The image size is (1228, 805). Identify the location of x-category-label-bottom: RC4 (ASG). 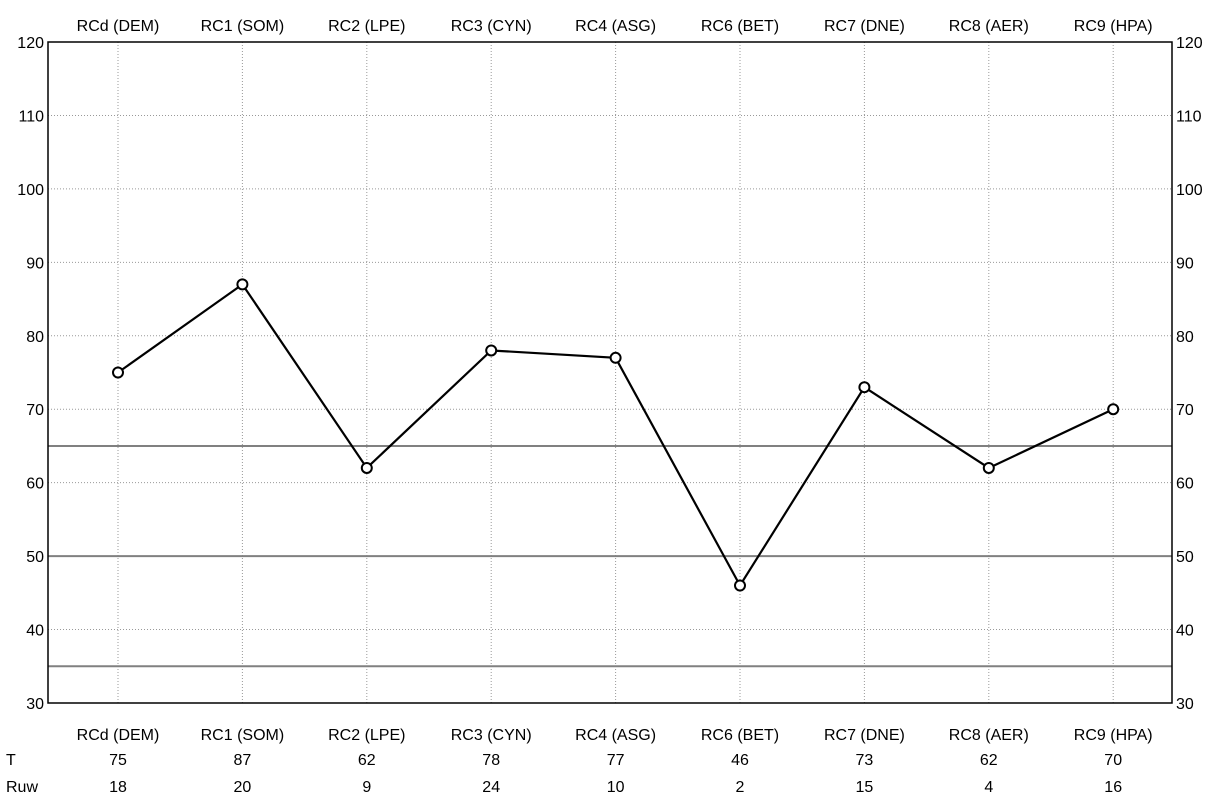
(615, 735).